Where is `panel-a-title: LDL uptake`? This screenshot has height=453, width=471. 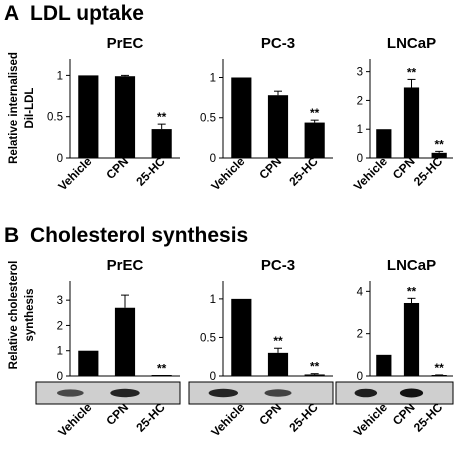 panel-a-title: LDL uptake is located at coordinates (87, 13).